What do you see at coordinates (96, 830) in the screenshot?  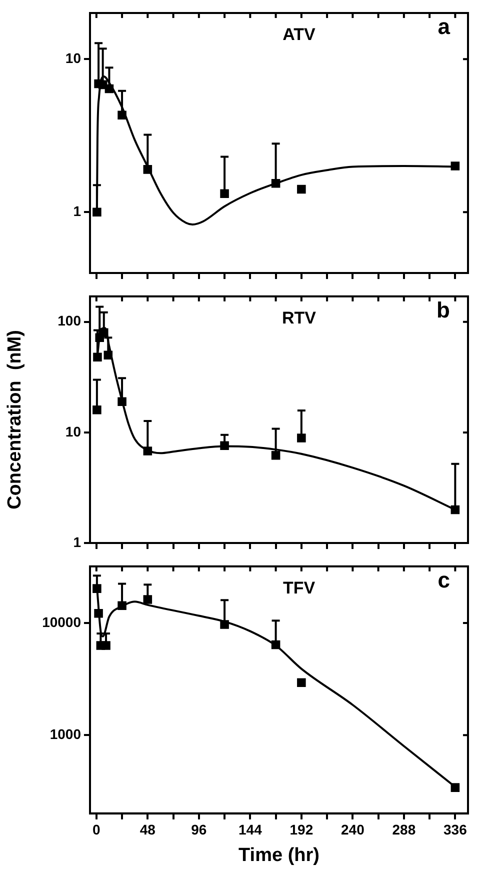 I see `x-tick-label: 0` at bounding box center [96, 830].